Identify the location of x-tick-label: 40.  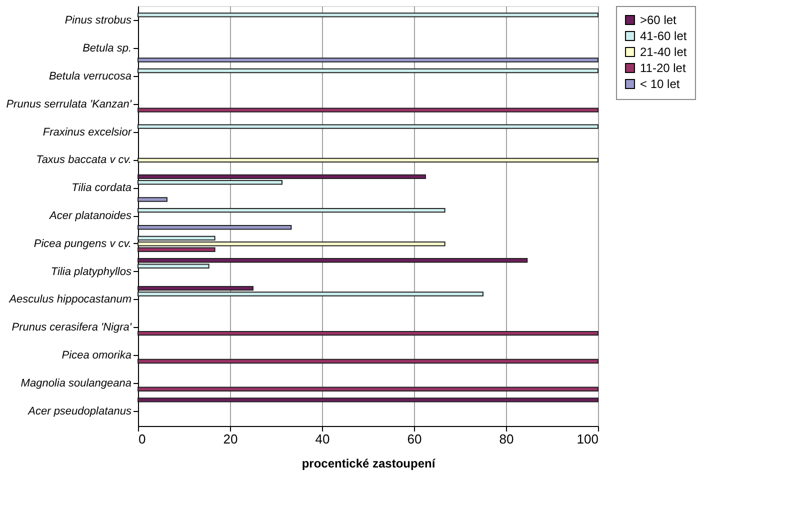
(322, 439).